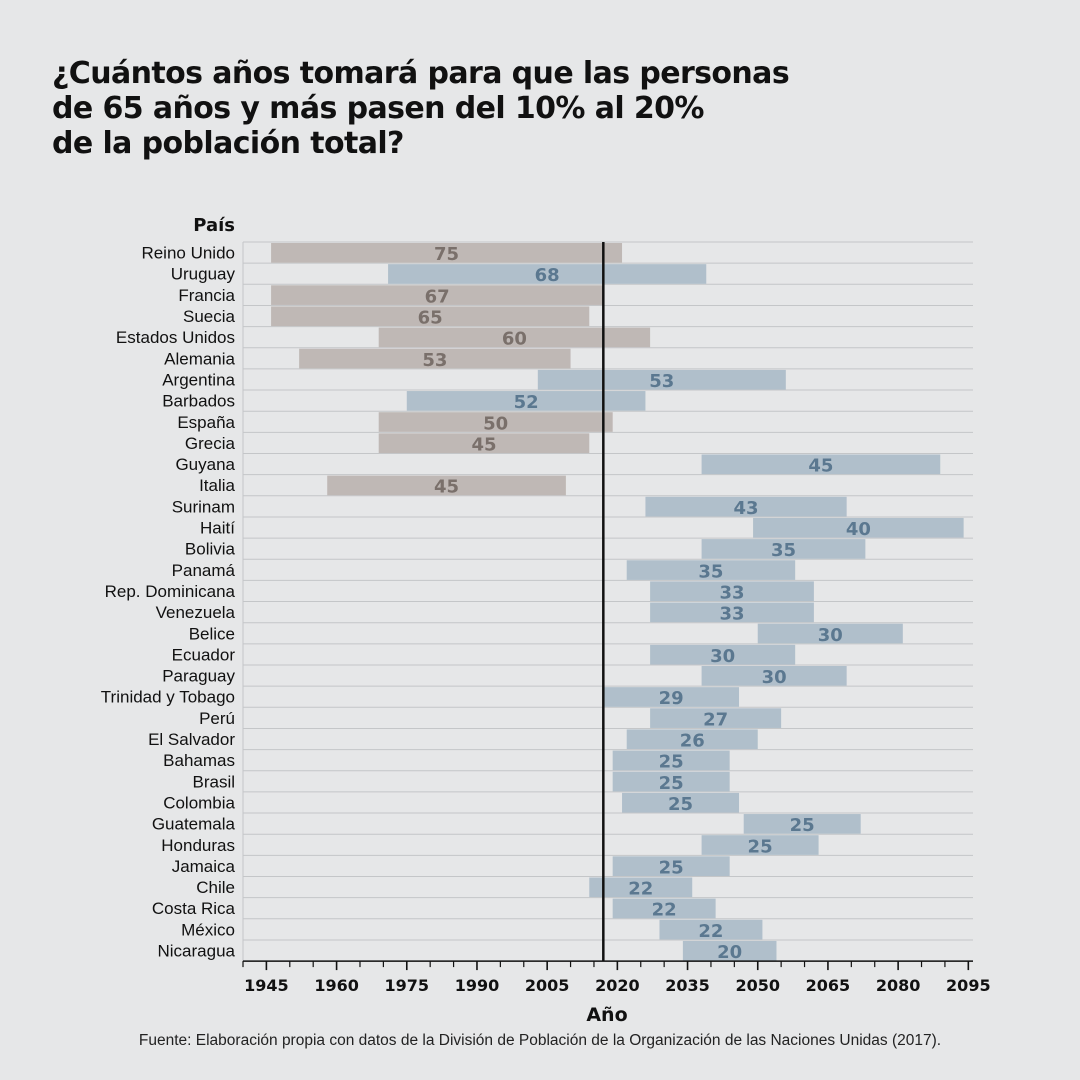  What do you see at coordinates (968, 985) in the screenshot?
I see `x-tick-label: 2095` at bounding box center [968, 985].